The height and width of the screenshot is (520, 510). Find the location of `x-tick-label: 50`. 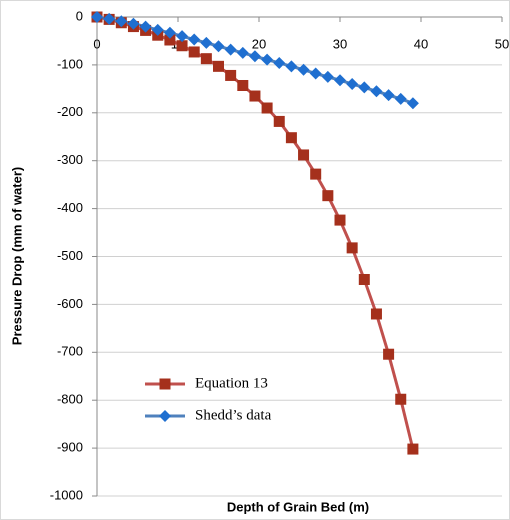

x-tick-label: 50 is located at coordinates (502, 43).